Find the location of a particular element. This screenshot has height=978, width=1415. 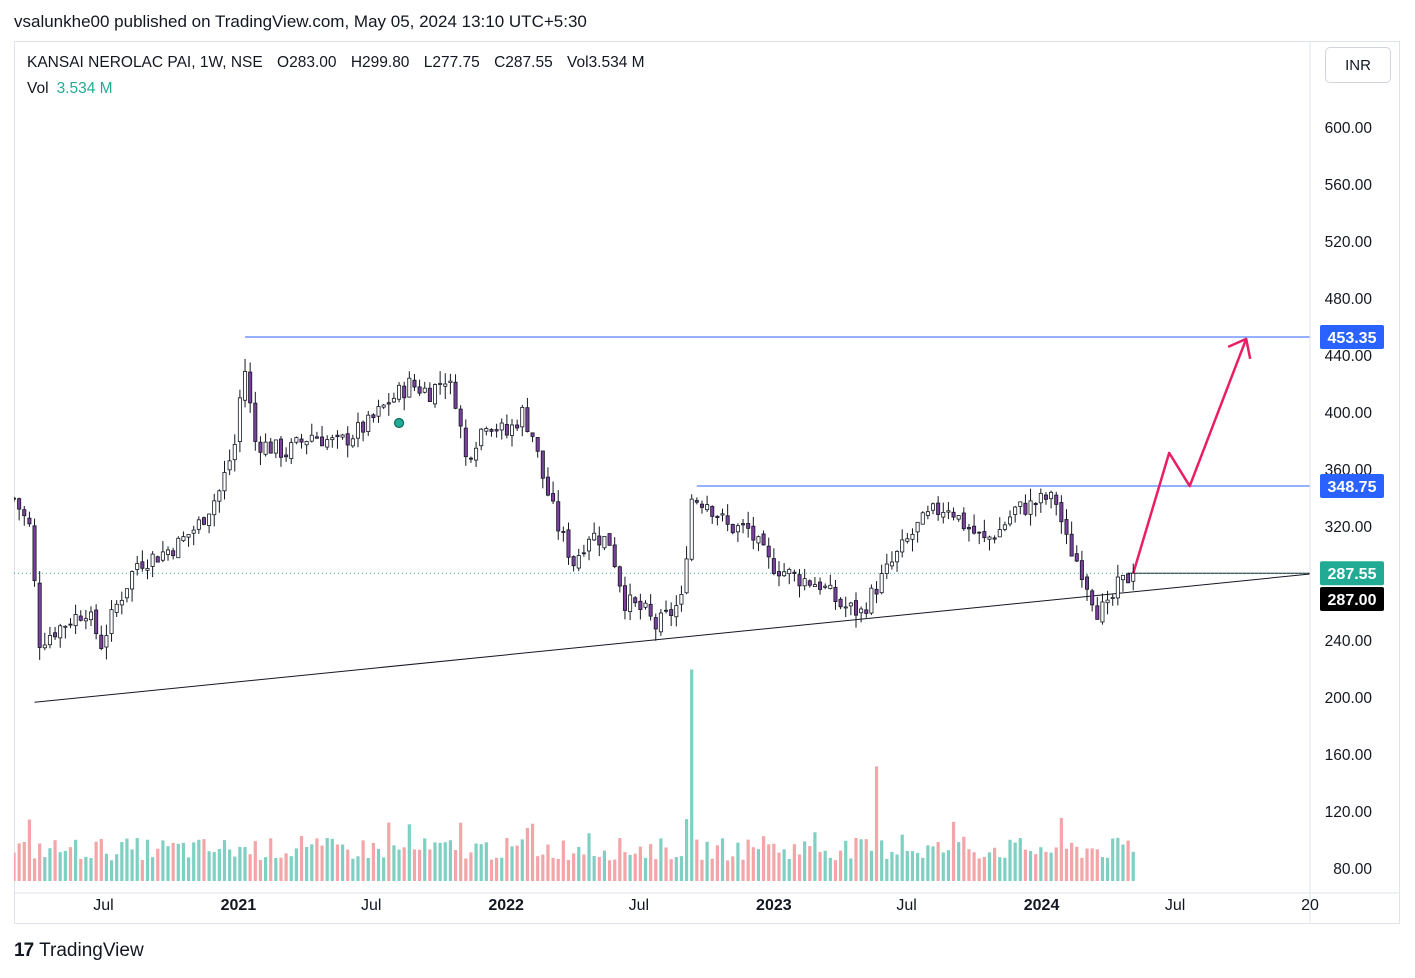

tradingview-brand: 17 TradingView is located at coordinates (79, 951).